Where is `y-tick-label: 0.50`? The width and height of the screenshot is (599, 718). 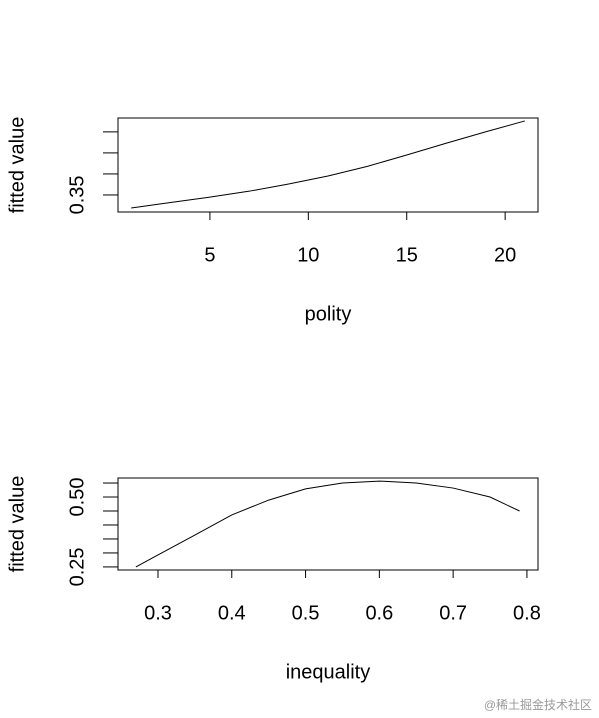 y-tick-label: 0.50 is located at coordinates (77, 497).